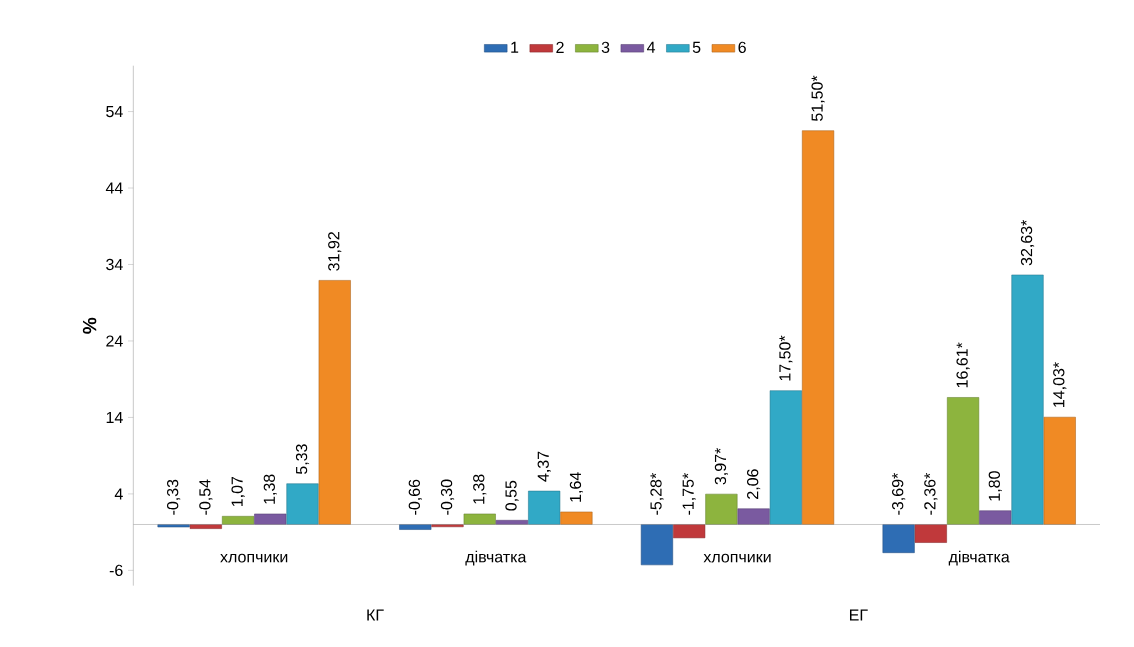 This screenshot has width=1134, height=647. What do you see at coordinates (605, 47) in the screenshot?
I see `legend-label: 3` at bounding box center [605, 47].